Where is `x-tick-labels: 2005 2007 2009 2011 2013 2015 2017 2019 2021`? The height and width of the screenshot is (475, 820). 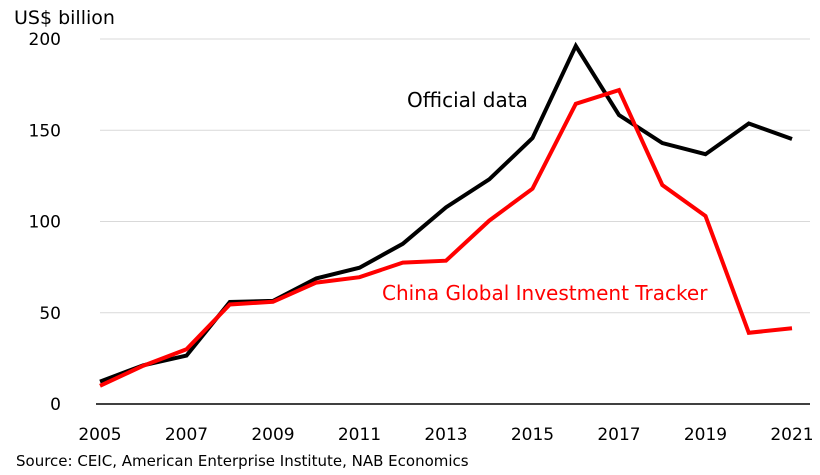 x-tick-labels: 2005 2007 2009 2011 2013 2015 2017 2019 2021 is located at coordinates (445, 435).